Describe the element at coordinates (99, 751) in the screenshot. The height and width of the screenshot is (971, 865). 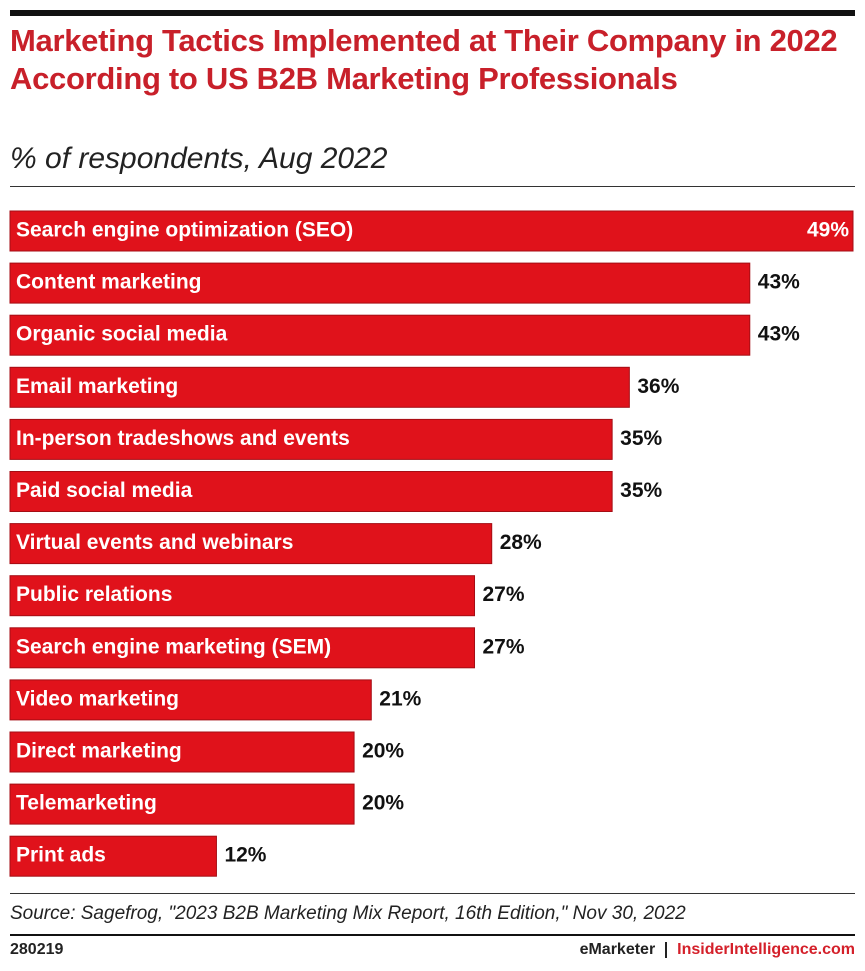
I see `category-label: Direct marketing` at that location.